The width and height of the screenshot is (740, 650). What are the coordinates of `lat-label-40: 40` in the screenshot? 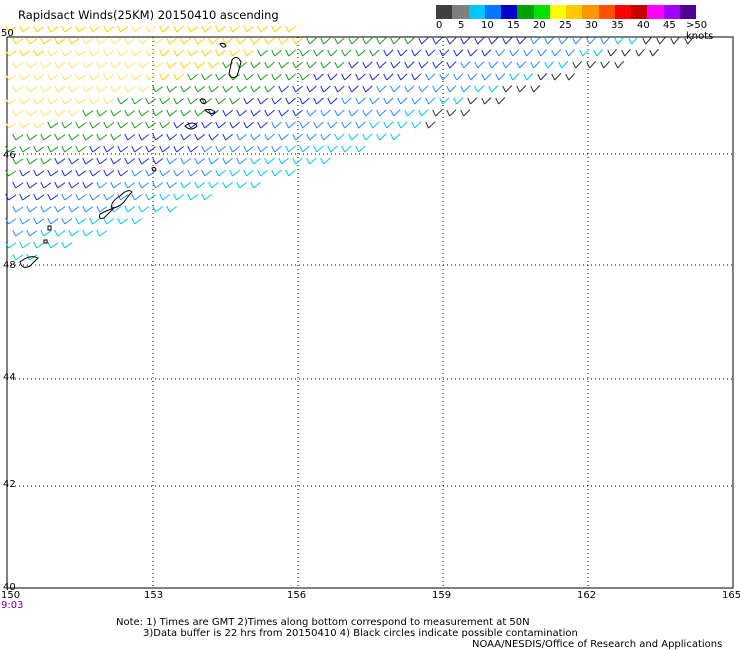 It's located at (9, 587).